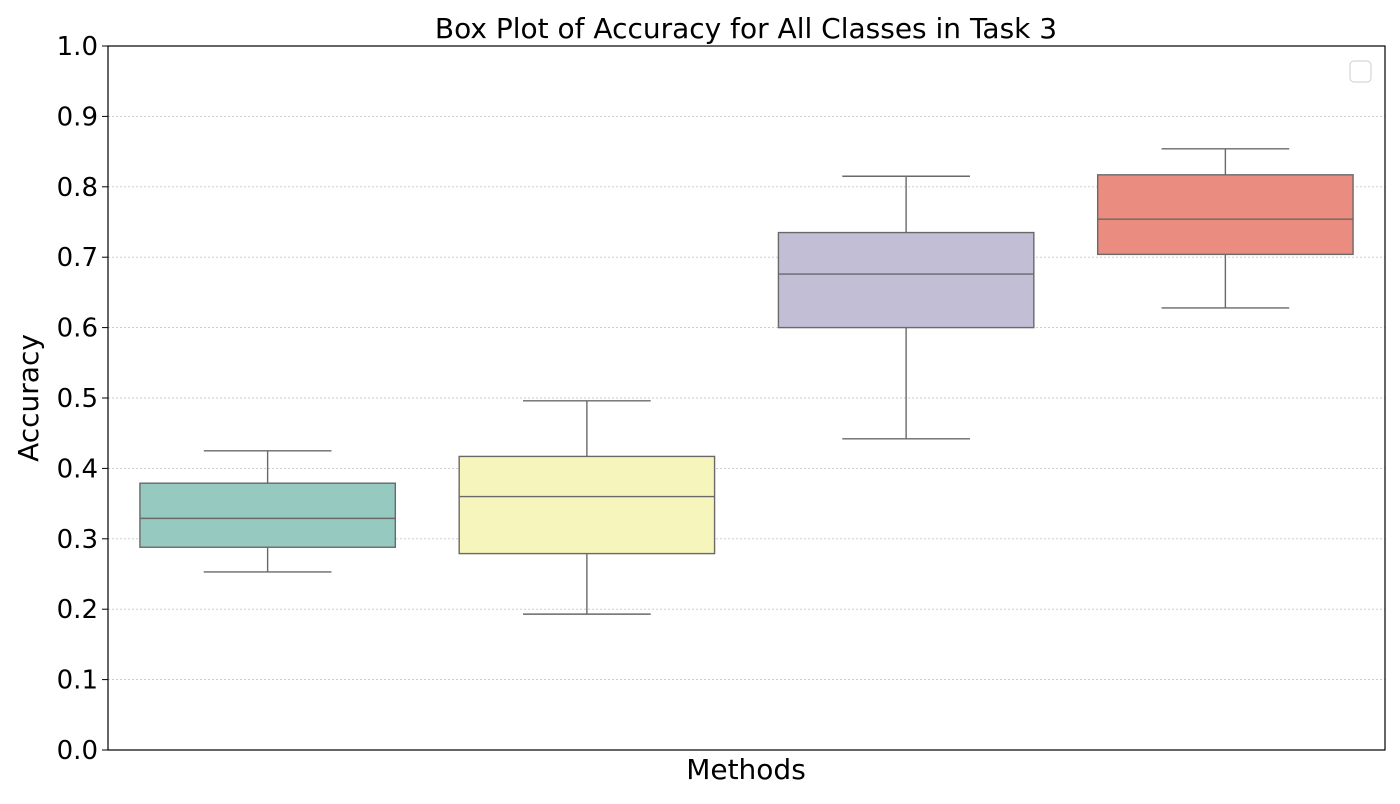 Image resolution: width=1400 pixels, height=804 pixels. What do you see at coordinates (77, 610) in the screenshot?
I see `y-tick-label: 0.2` at bounding box center [77, 610].